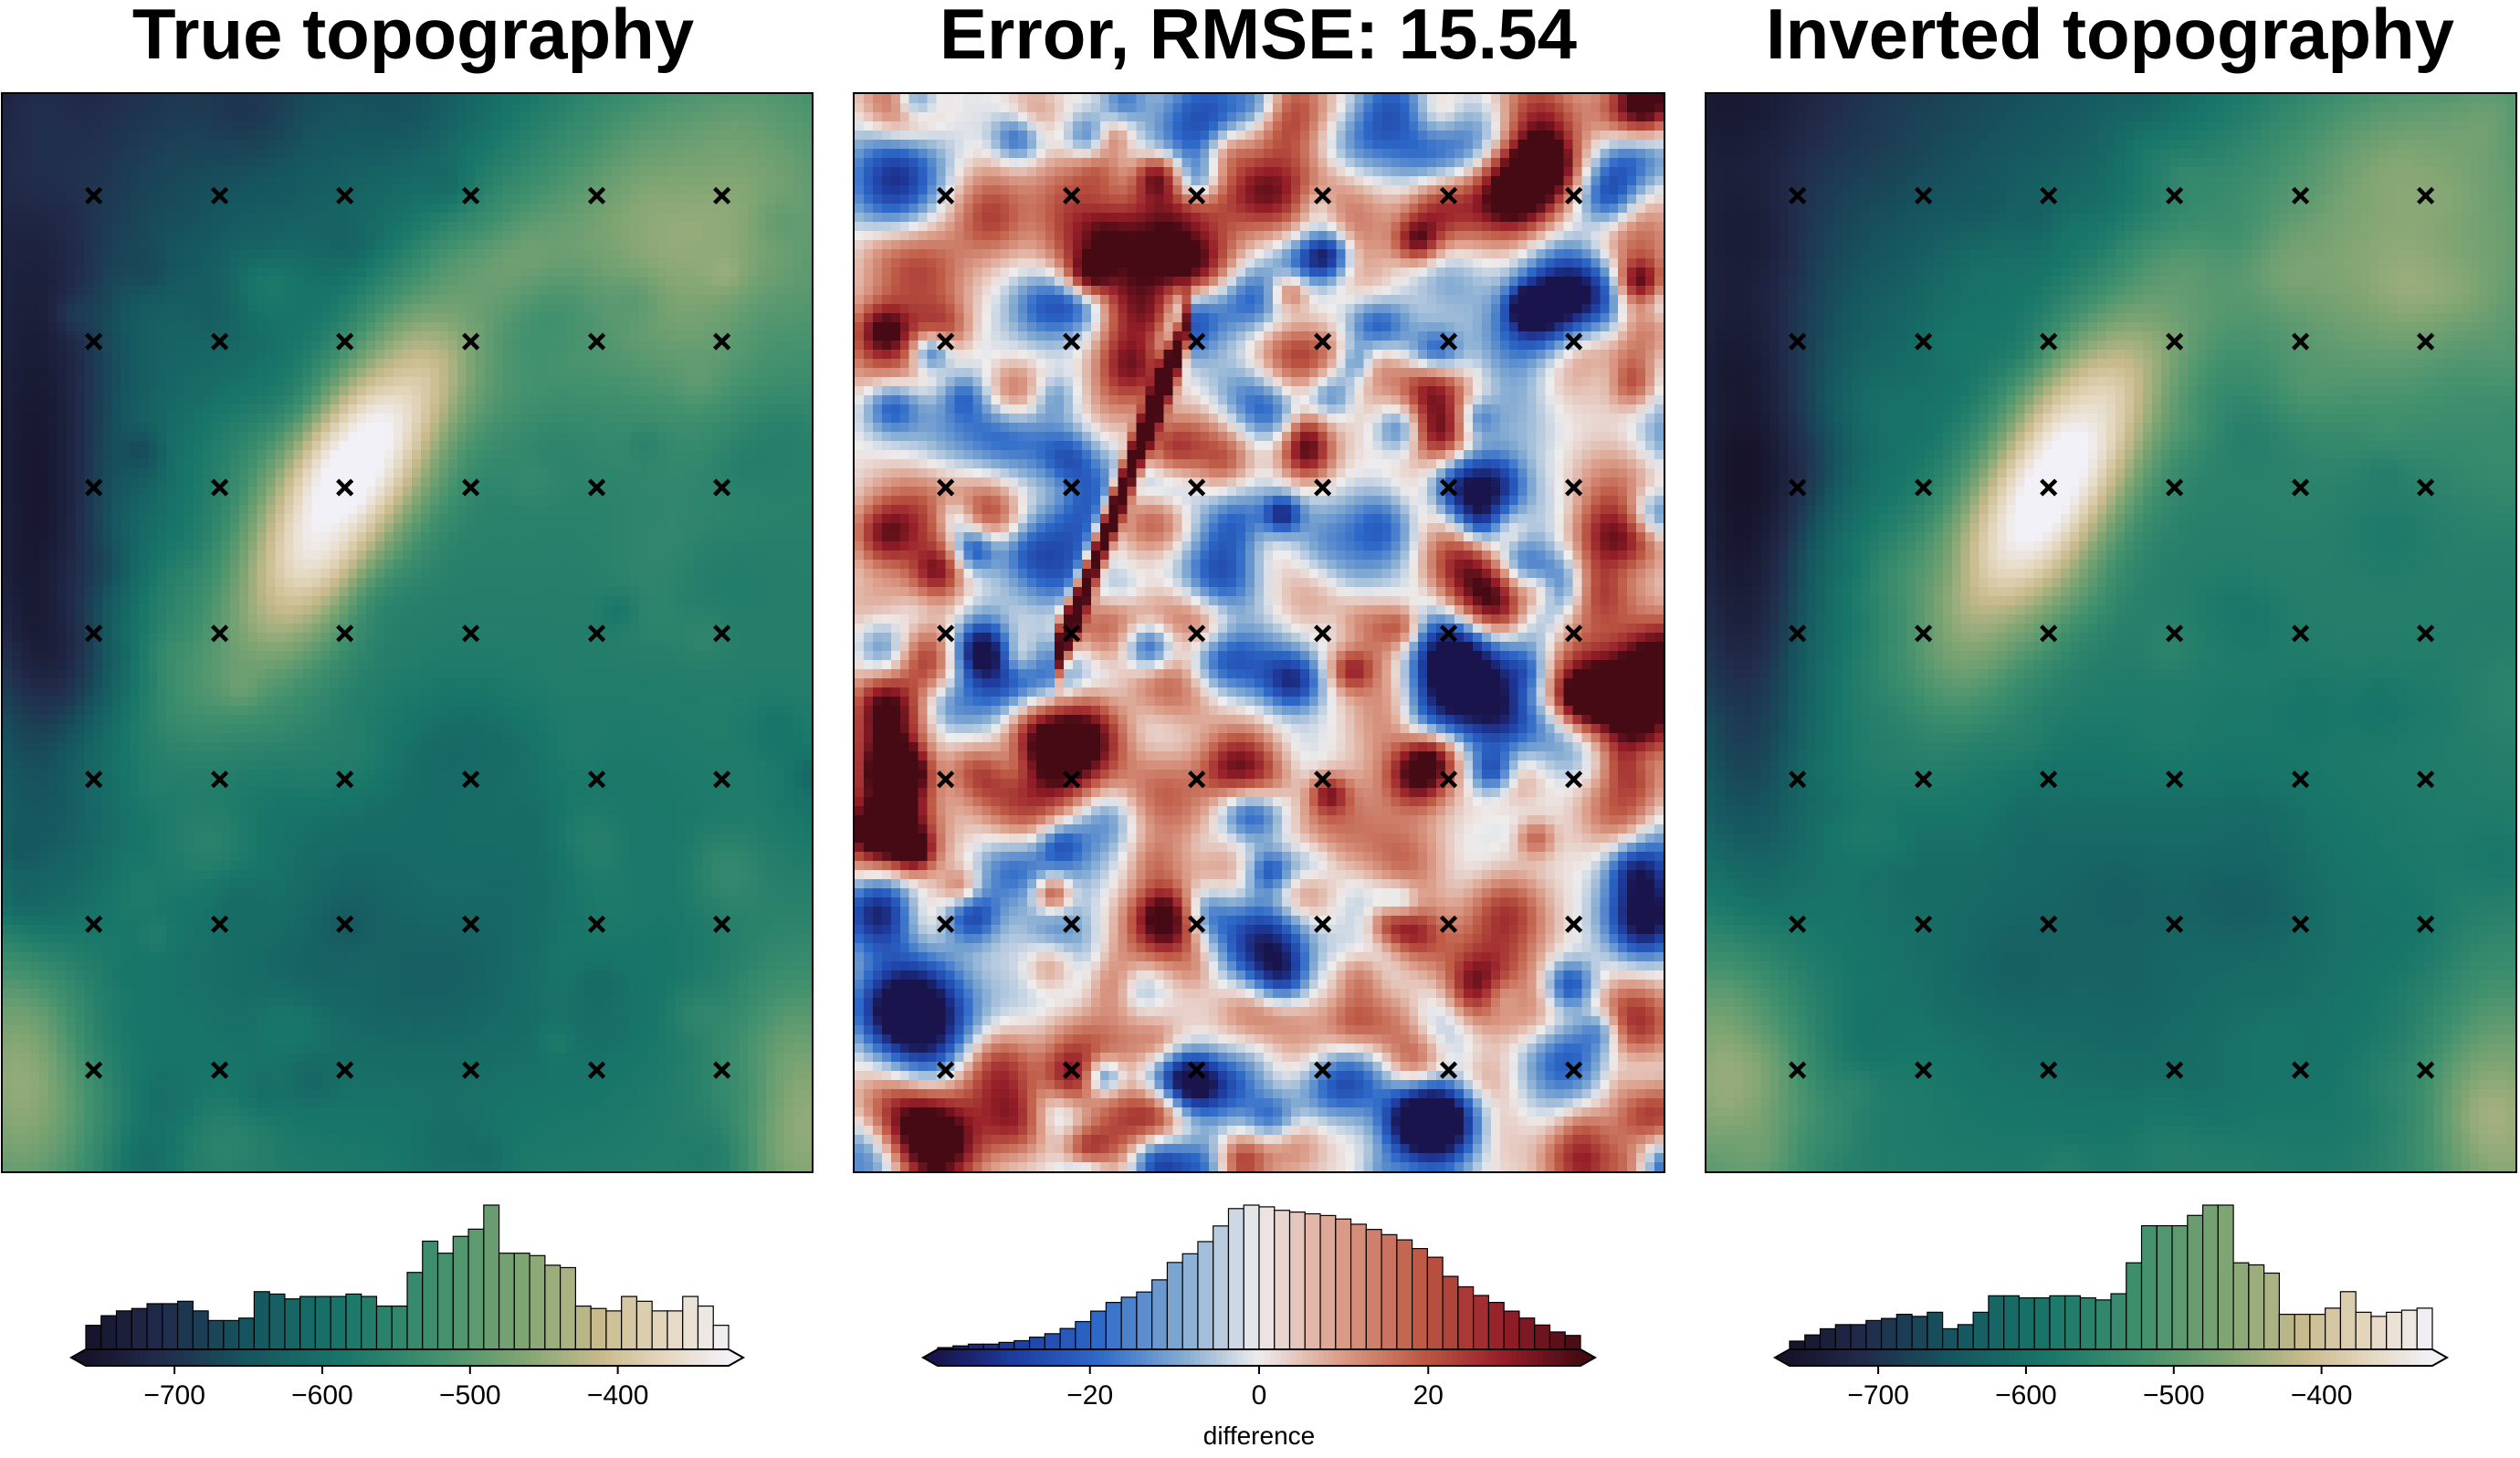 The image size is (2520, 1458). I want to click on colorbar-tick-label: −500, so click(2174, 1396).